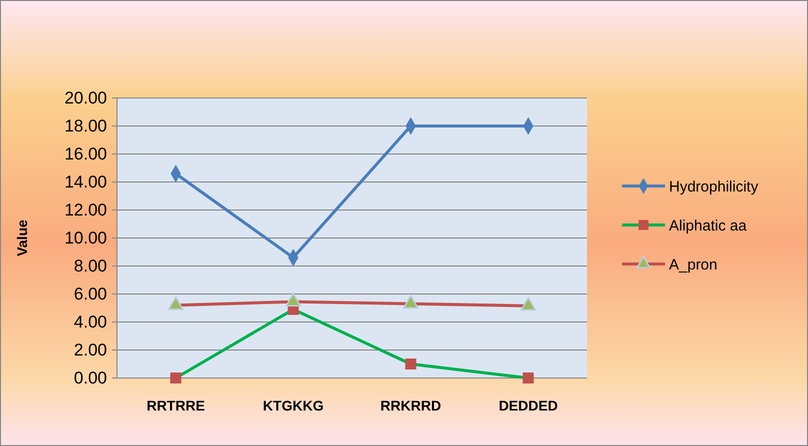 The height and width of the screenshot is (446, 808). I want to click on y-axis-title: Value, so click(22, 238).